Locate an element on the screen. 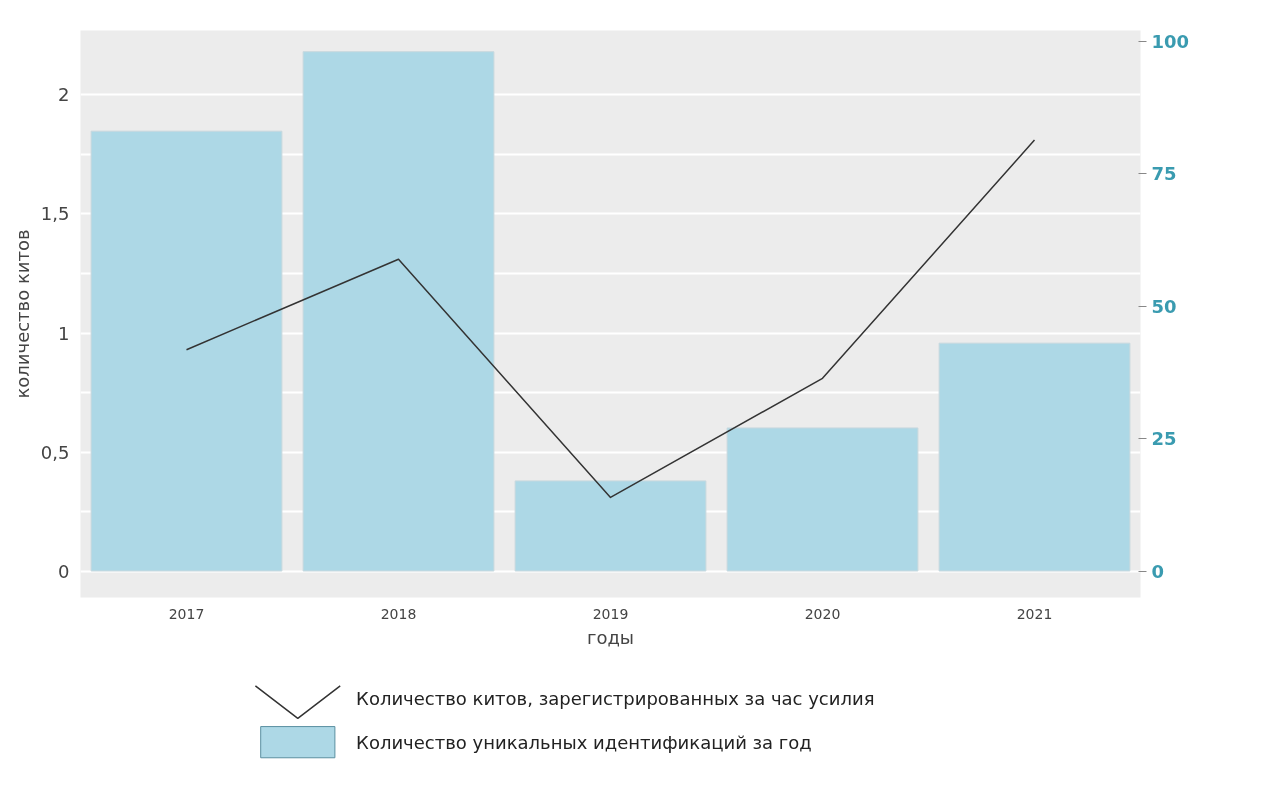 This screenshot has width=1280, height=810. y2-tick-label: 50 is located at coordinates (1164, 306).